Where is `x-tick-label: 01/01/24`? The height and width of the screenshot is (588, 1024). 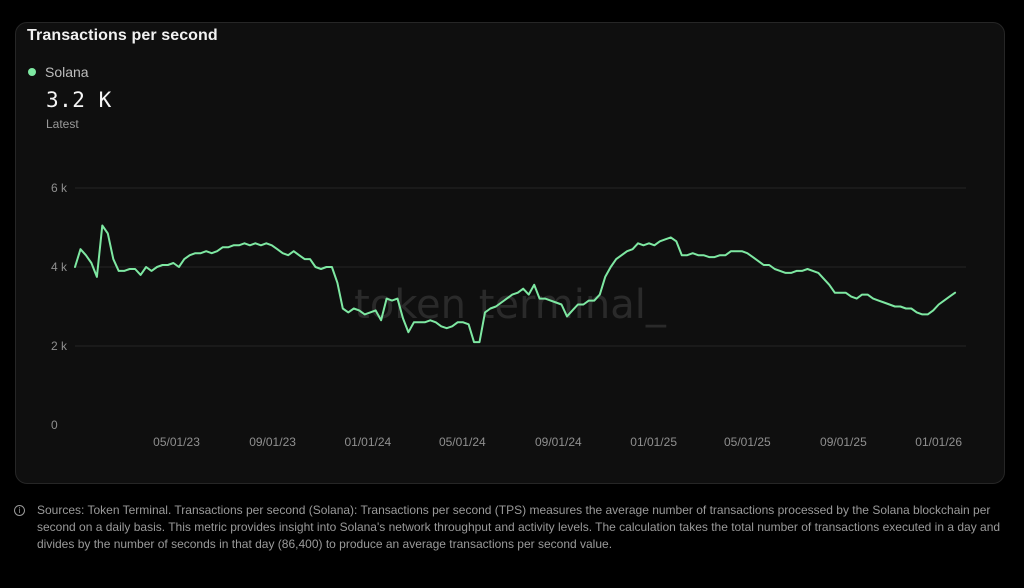 x-tick-label: 01/01/24 is located at coordinates (367, 442).